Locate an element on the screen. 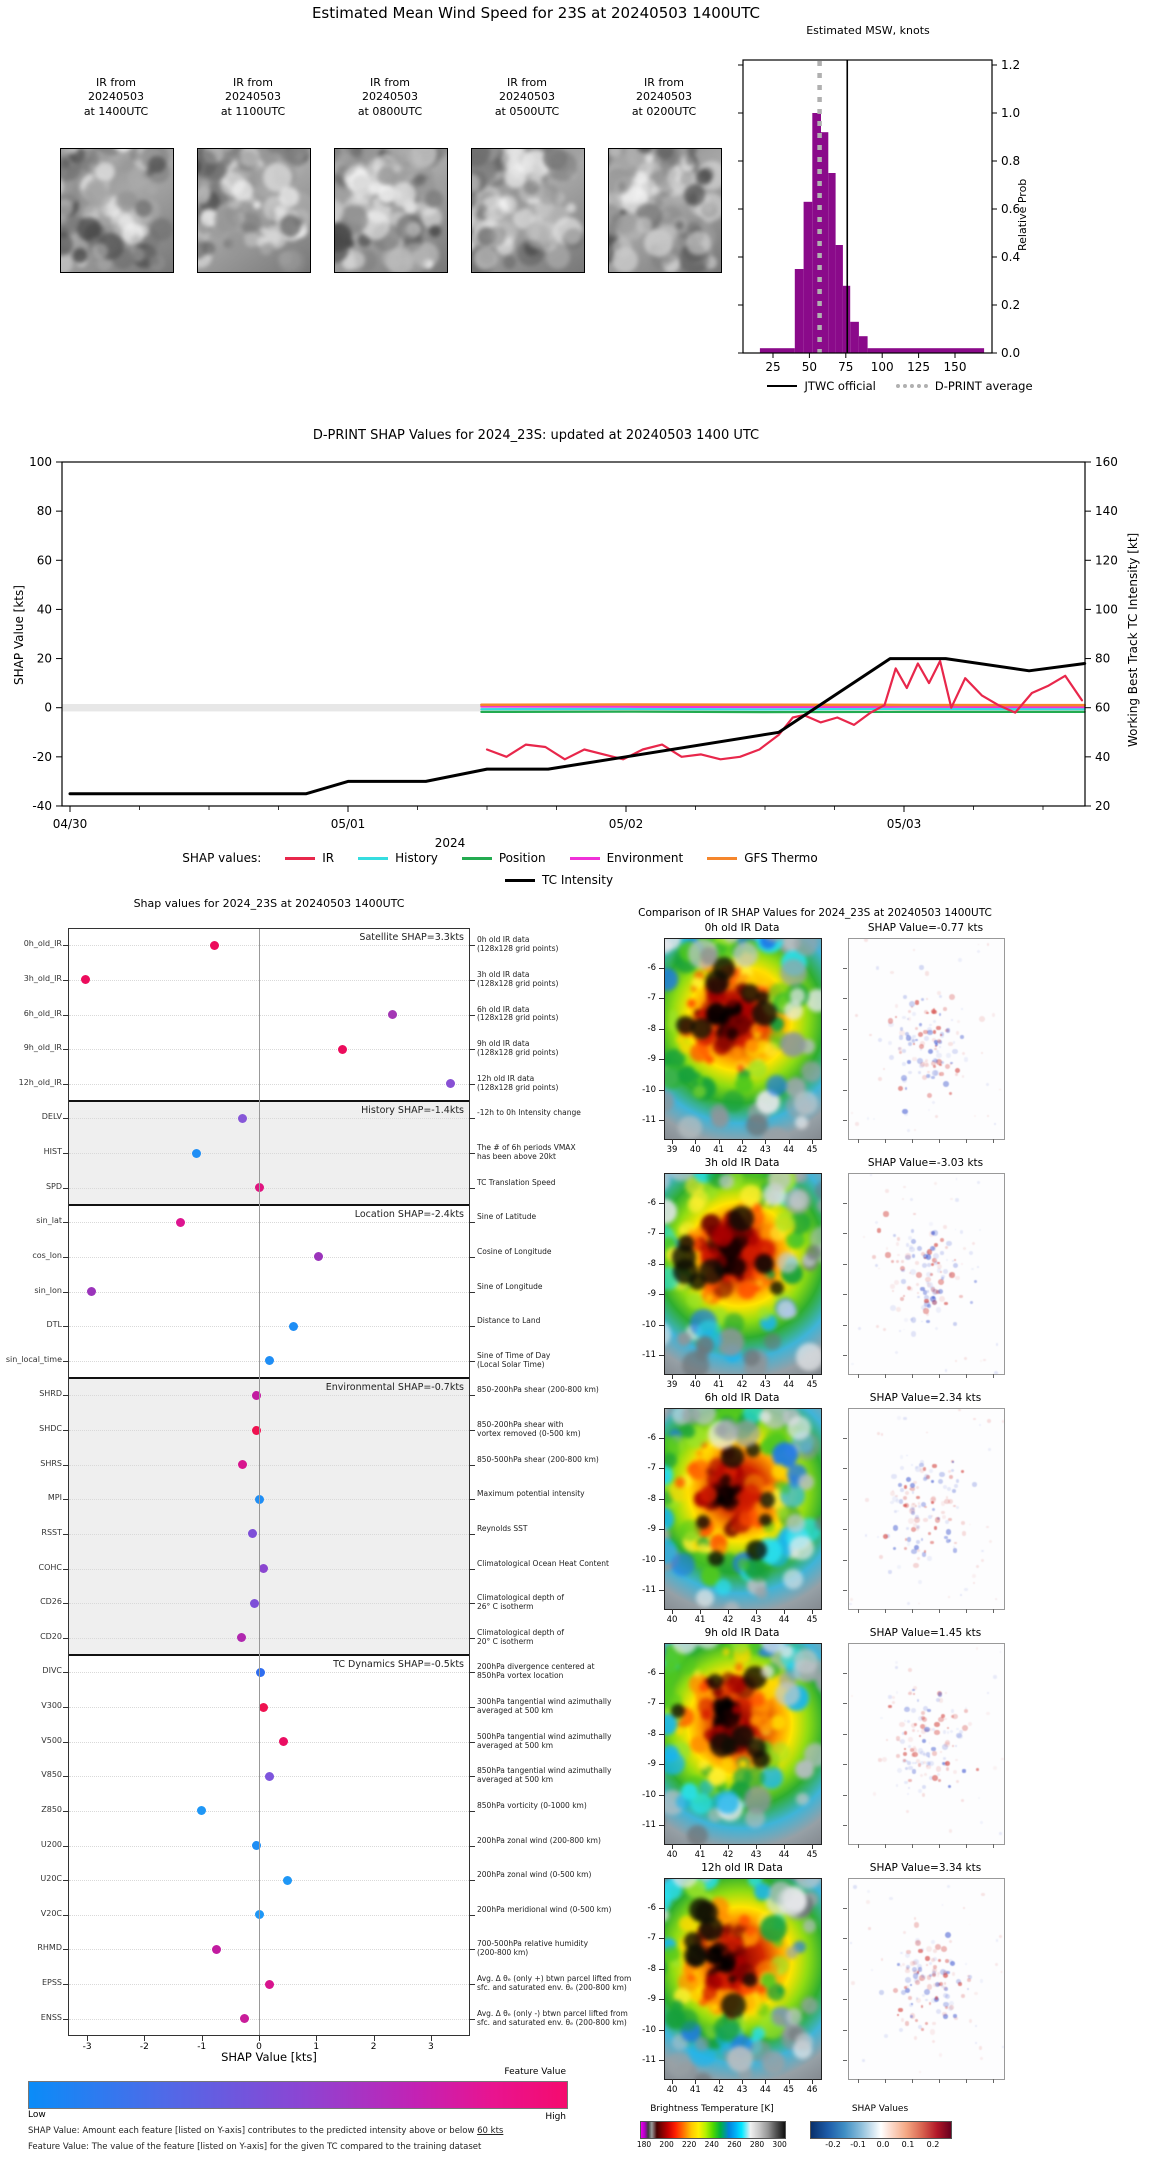 The width and height of the screenshot is (1168, 2158). bt-colorbar-tick-label: 300 is located at coordinates (779, 2144).